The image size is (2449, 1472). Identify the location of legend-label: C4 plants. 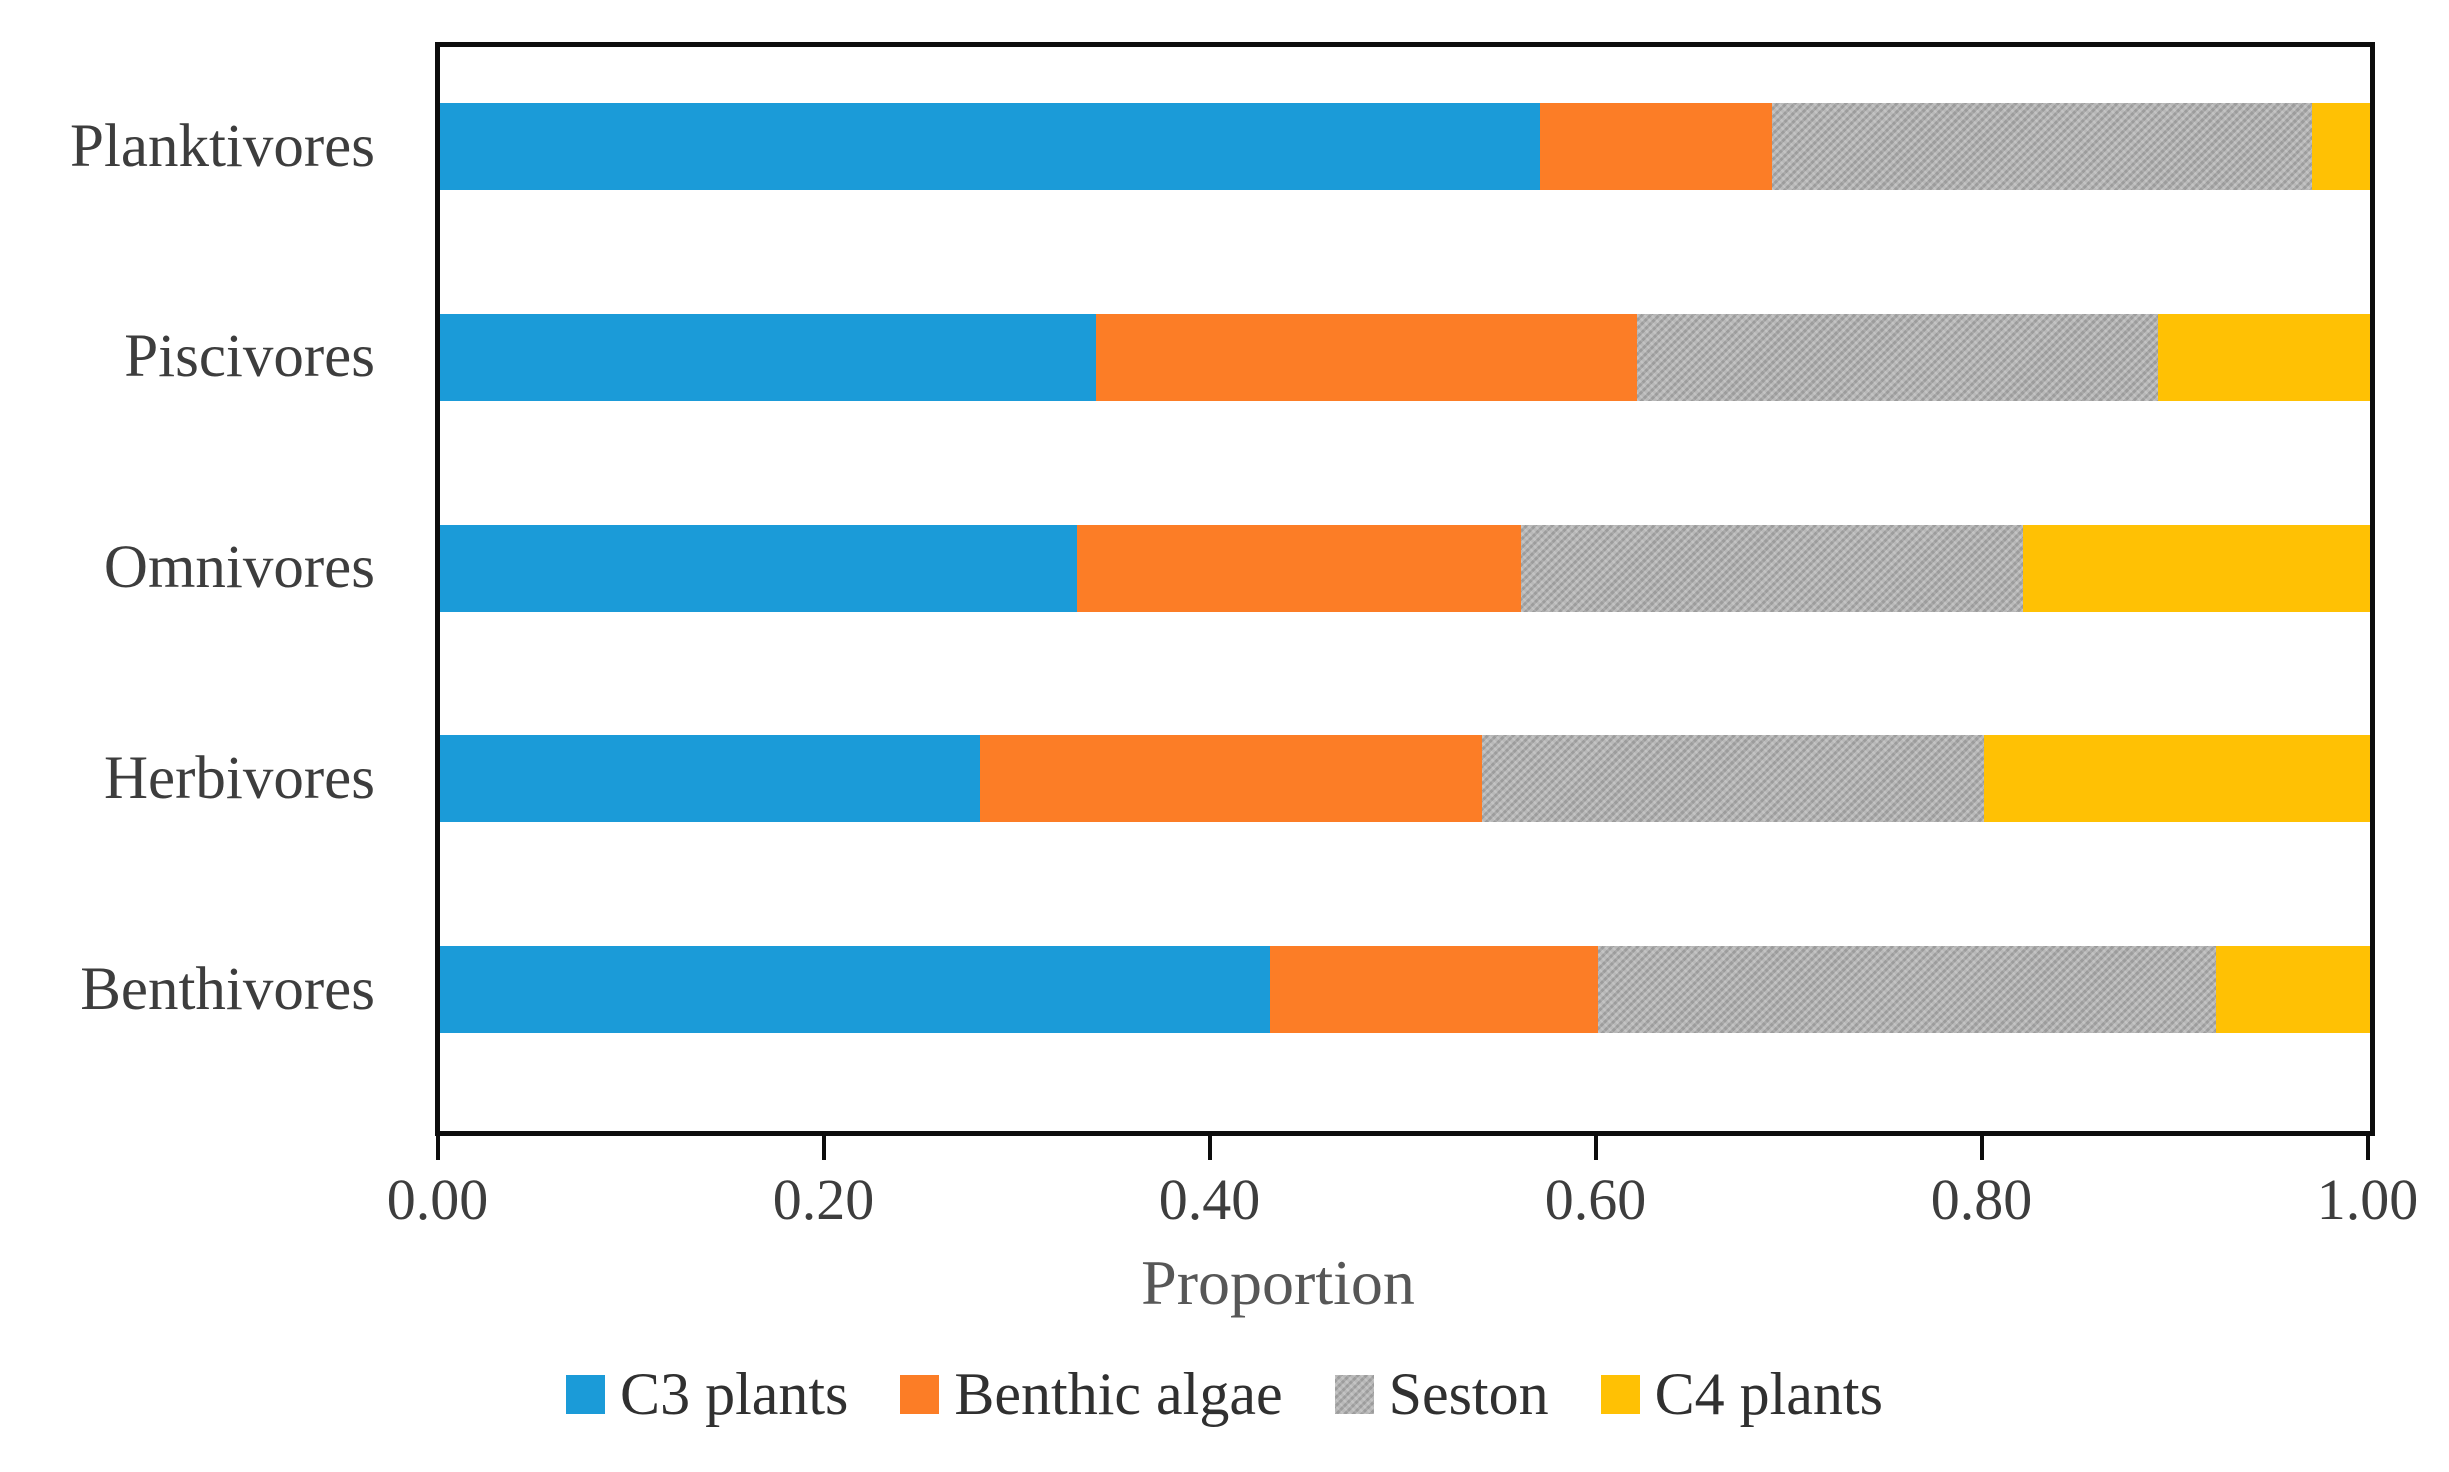
(1768, 1394).